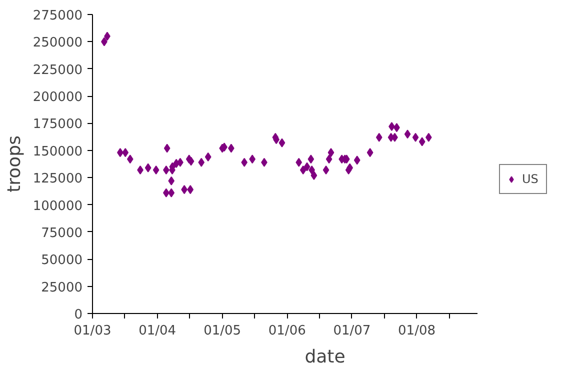 Image resolution: width=577 pixels, height=385 pixels. What do you see at coordinates (57, 206) in the screenshot?
I see `y-tick-label: 100000` at bounding box center [57, 206].